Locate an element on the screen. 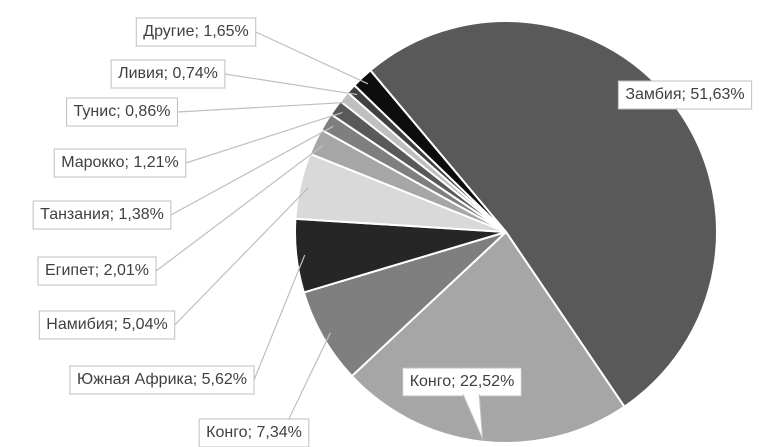 Image resolution: width=770 pixels, height=447 pixels. data-label: Другие; 1,65% is located at coordinates (195, 31).